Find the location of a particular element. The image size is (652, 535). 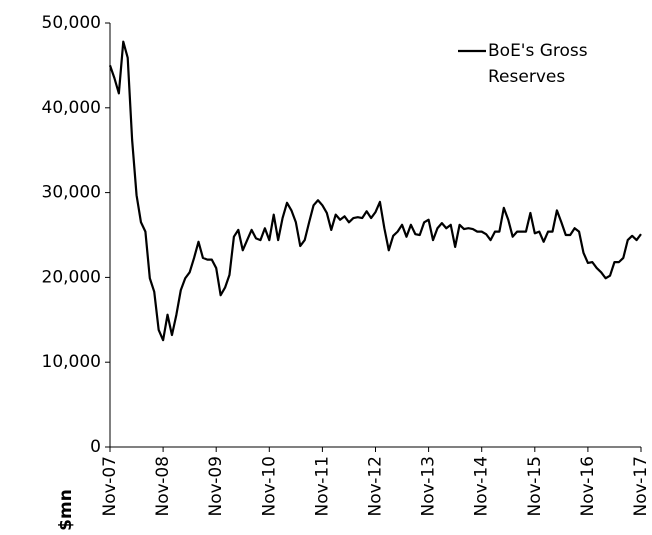

y-tick-label: 10,000 is located at coordinates (71, 362).